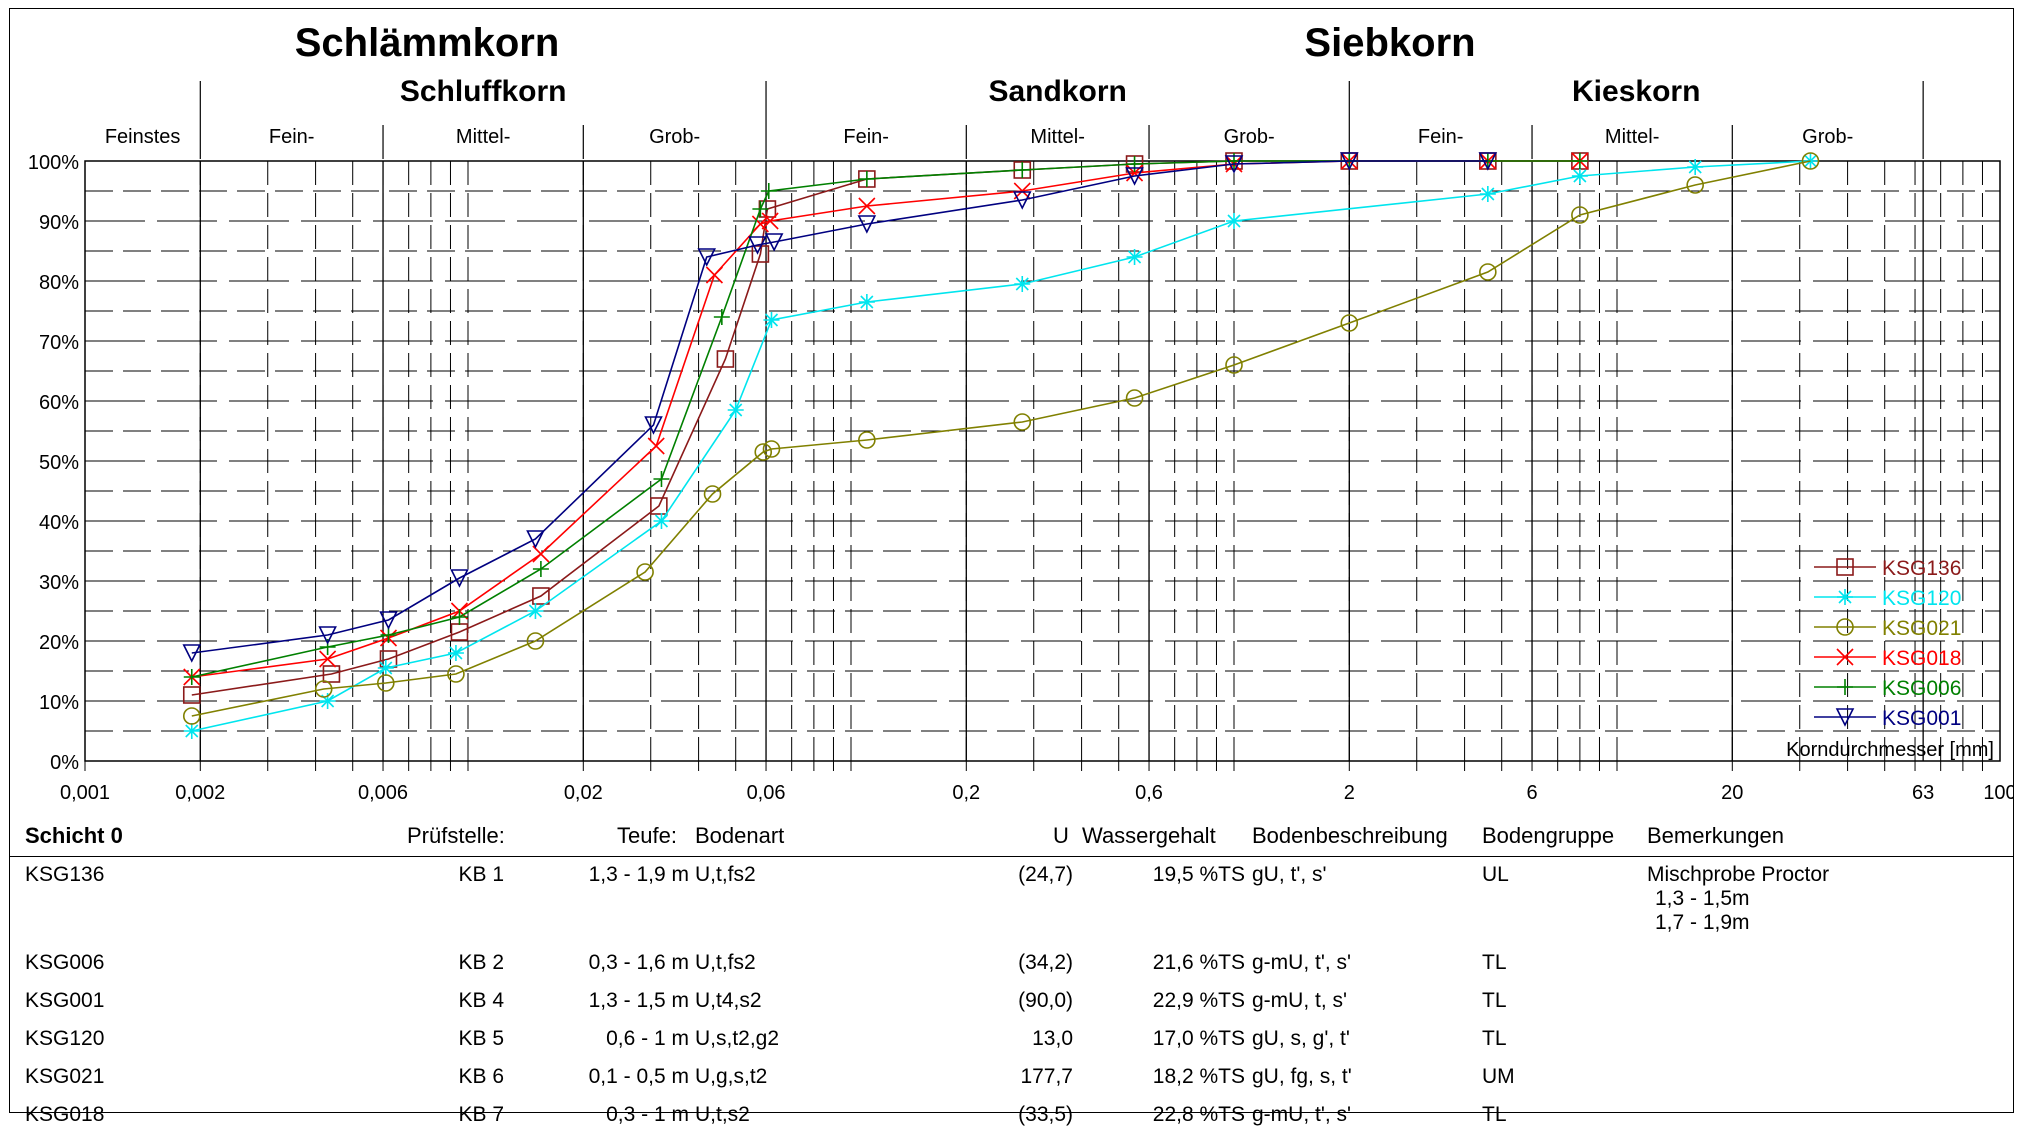 The image size is (2022, 1127). Describe the element at coordinates (1011, 856) in the screenshot. I see `table-header-rule` at that location.